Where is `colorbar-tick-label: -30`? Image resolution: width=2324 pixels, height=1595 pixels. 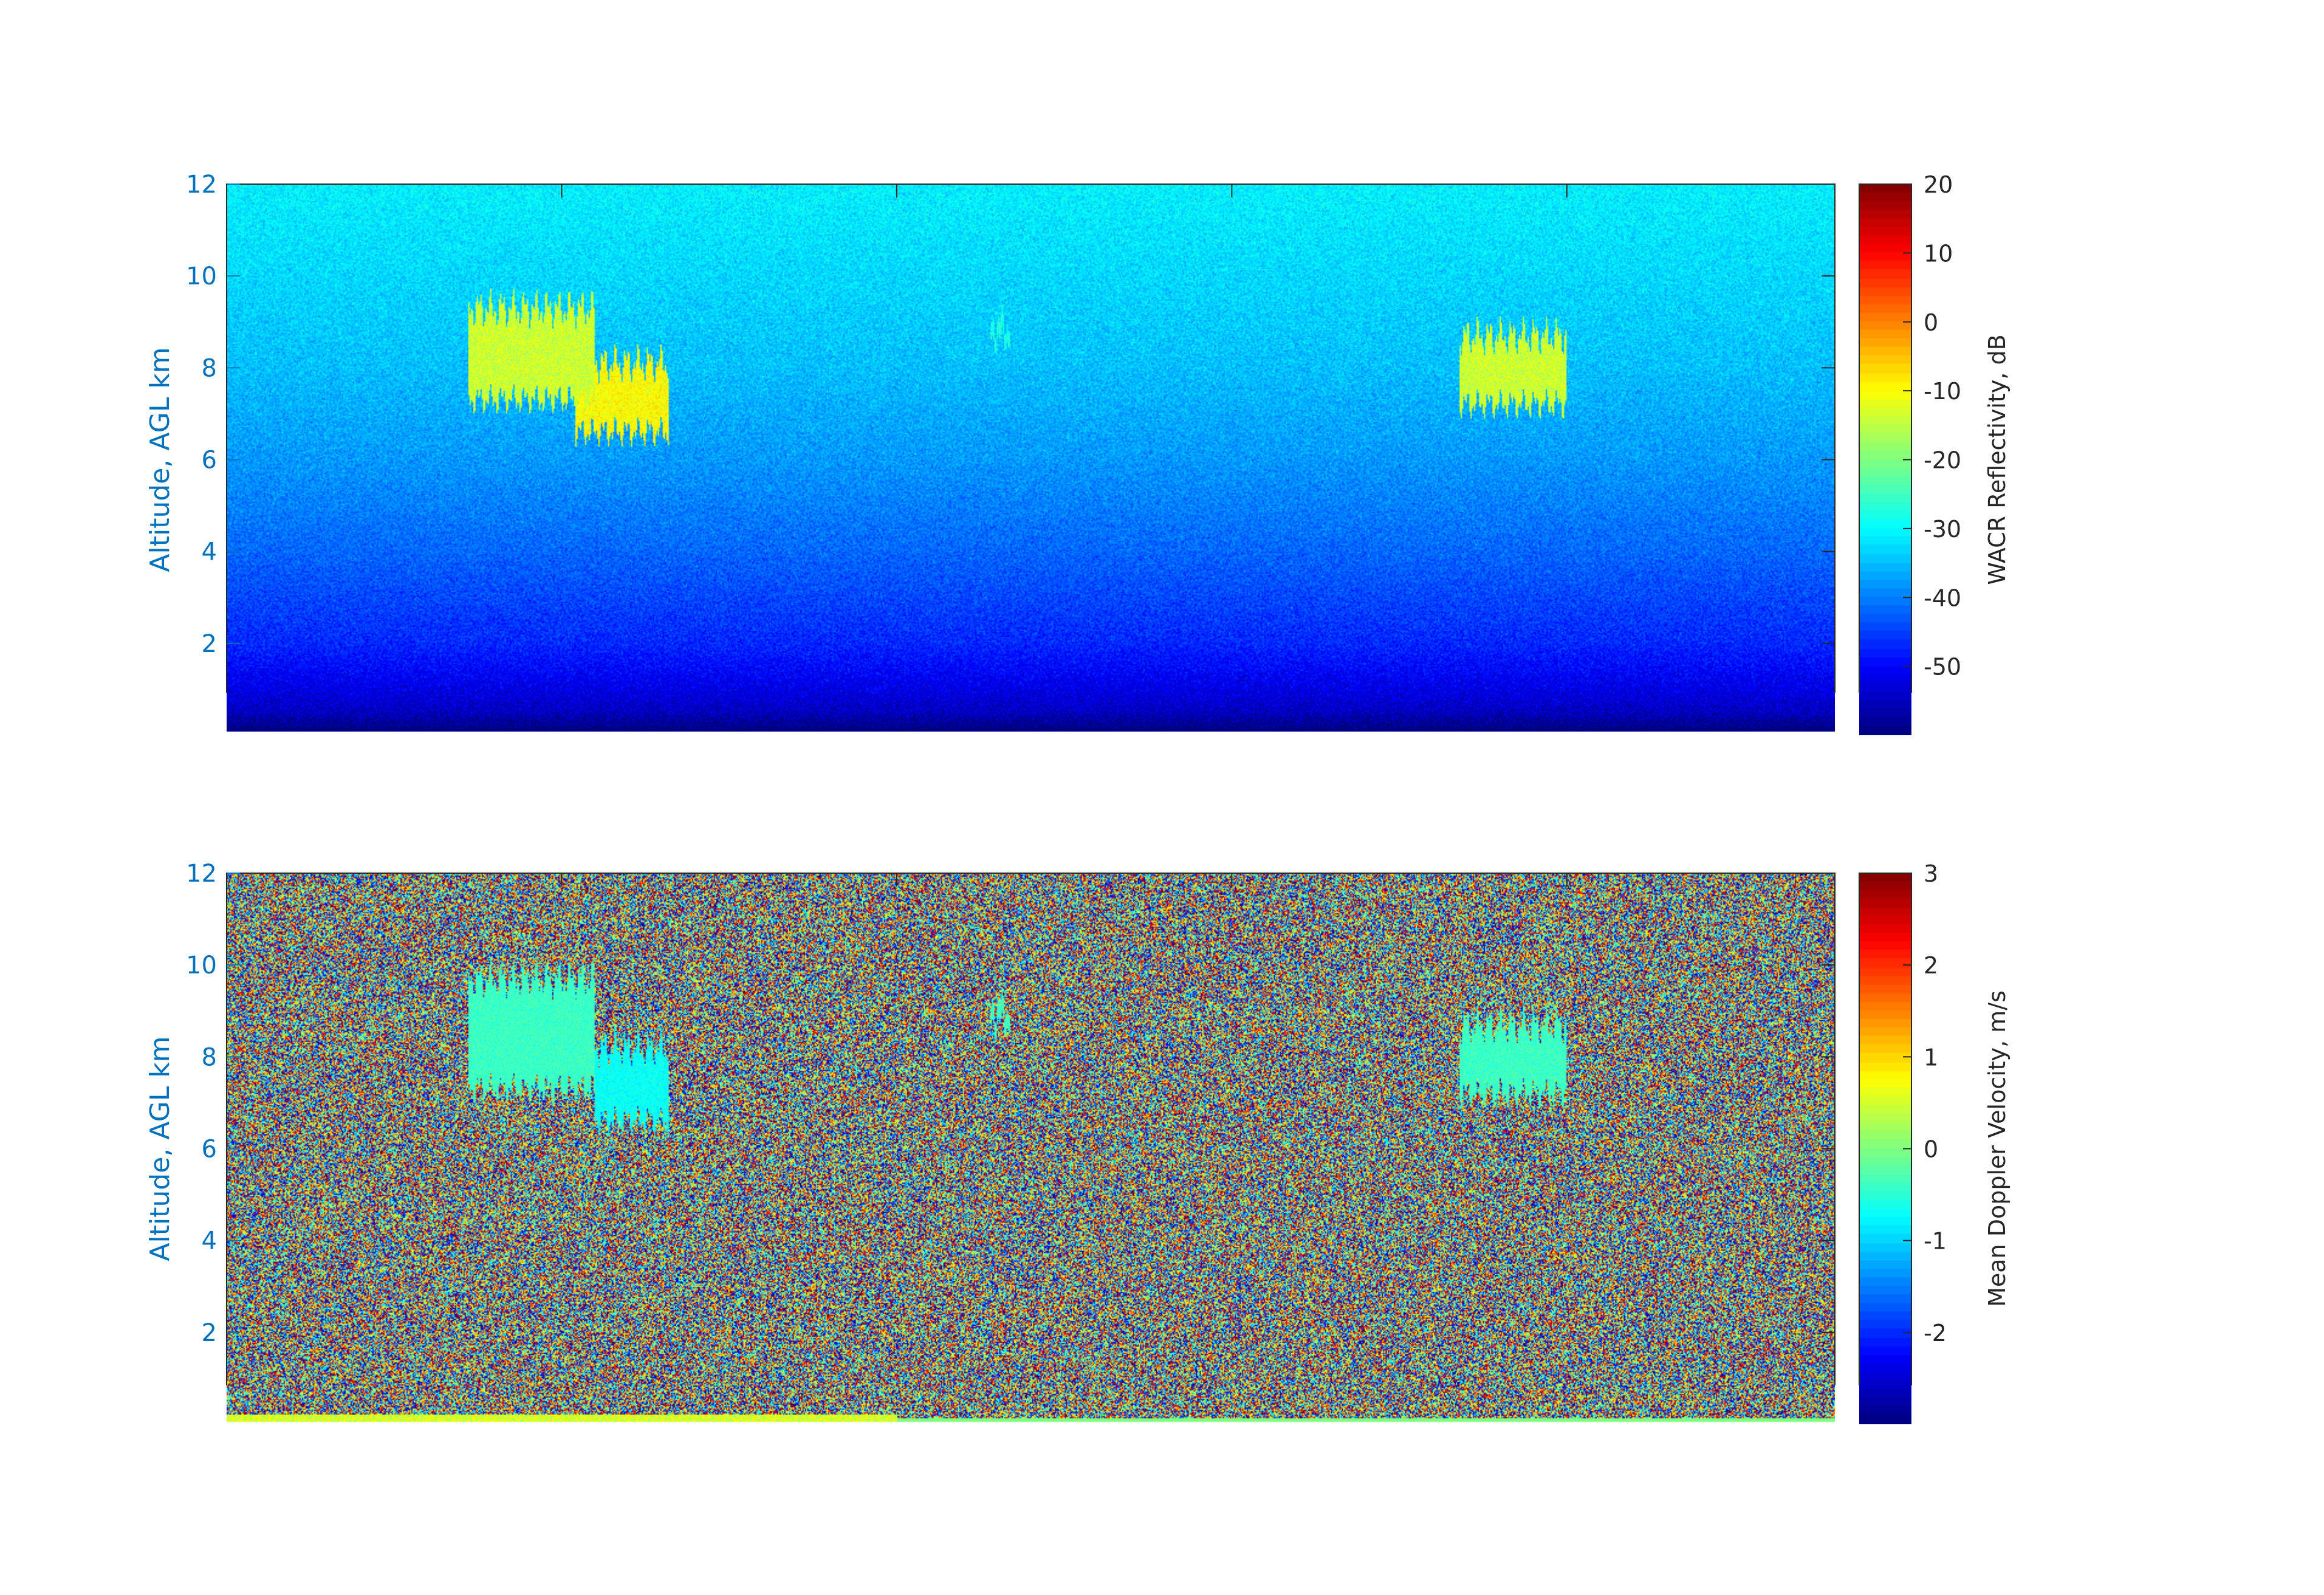
colorbar-tick-label: -30 is located at coordinates (1943, 529).